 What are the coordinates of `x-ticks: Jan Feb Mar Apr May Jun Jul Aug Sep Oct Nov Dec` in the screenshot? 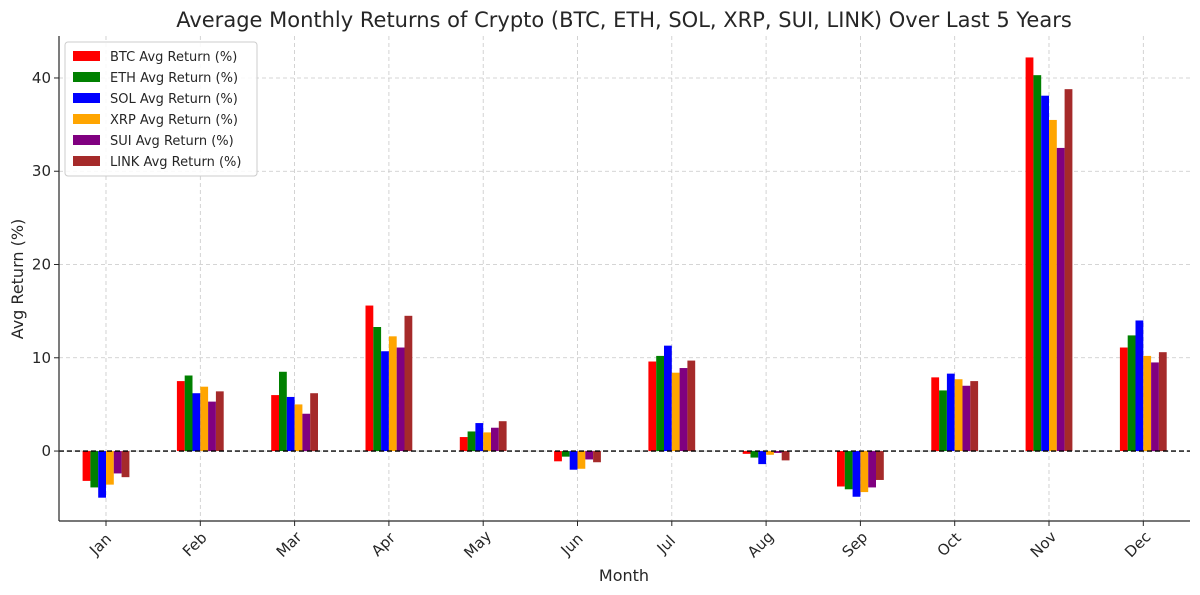 It's located at (619, 541).